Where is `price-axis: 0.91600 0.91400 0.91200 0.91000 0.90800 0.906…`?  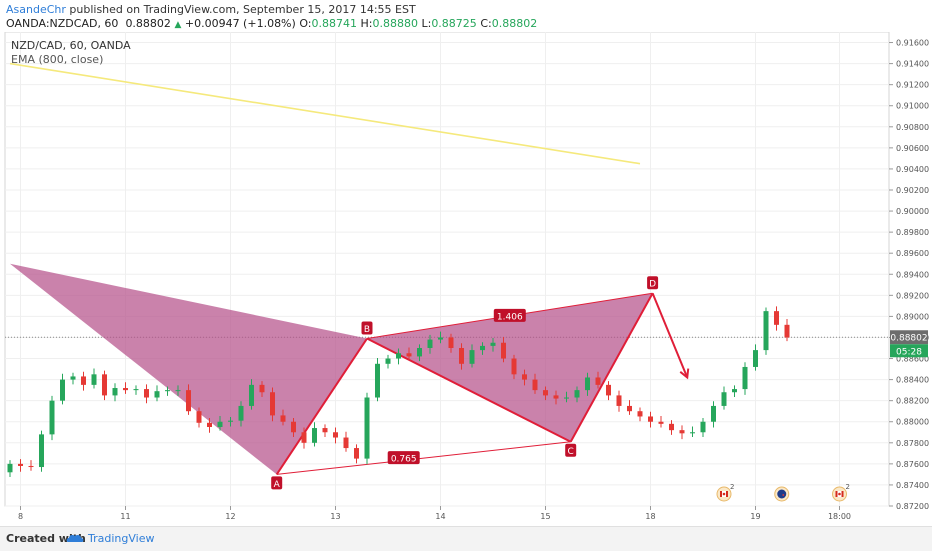 price-axis: 0.91600 0.91400 0.91200 0.91000 0.90800 0.906… is located at coordinates (909, 275).